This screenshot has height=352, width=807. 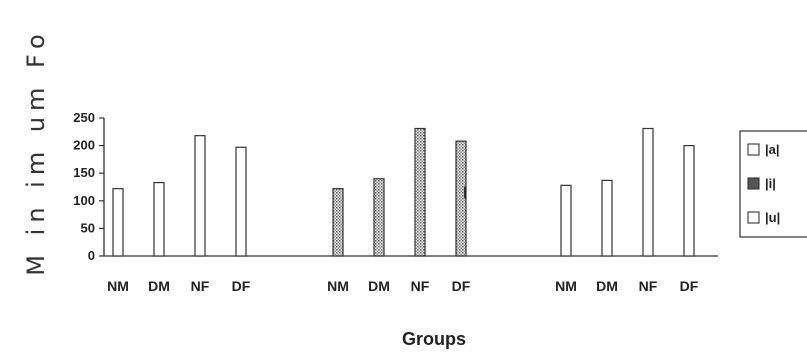 What do you see at coordinates (84, 145) in the screenshot?
I see `y-tick-label: 200` at bounding box center [84, 145].